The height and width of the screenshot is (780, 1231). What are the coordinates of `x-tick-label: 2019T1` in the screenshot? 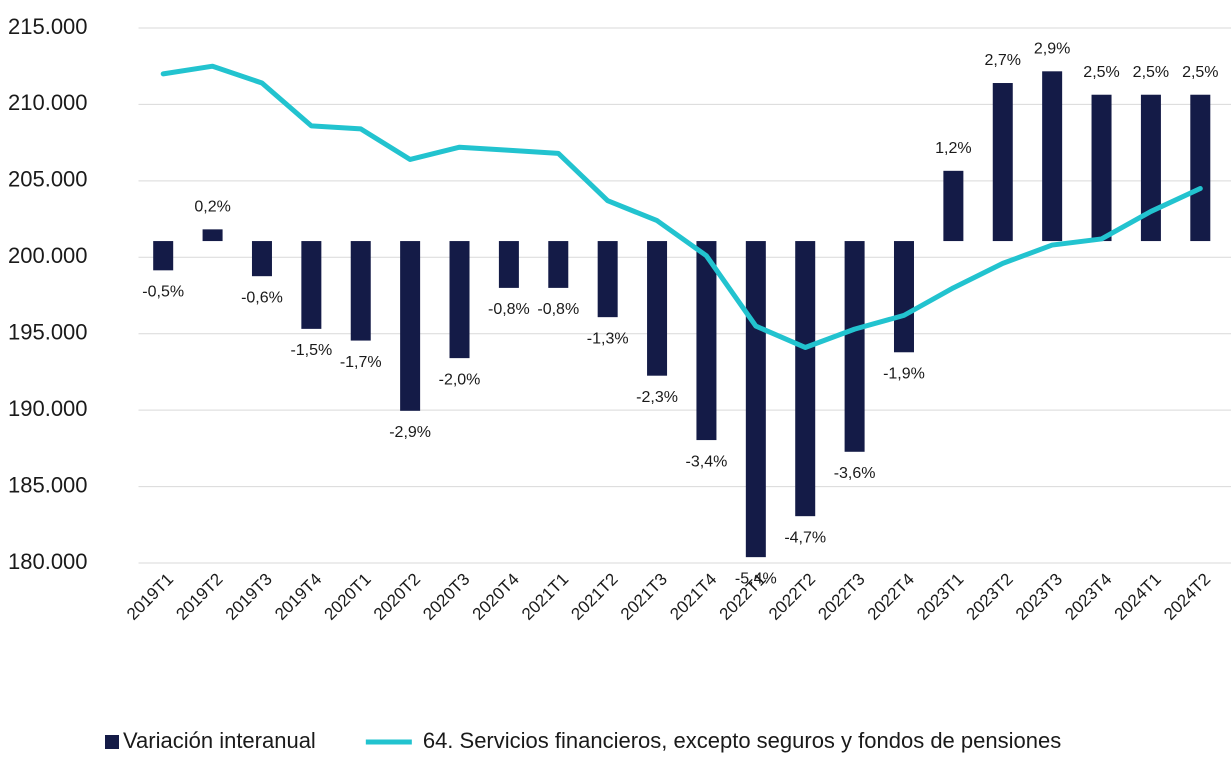 It's located at (150, 597).